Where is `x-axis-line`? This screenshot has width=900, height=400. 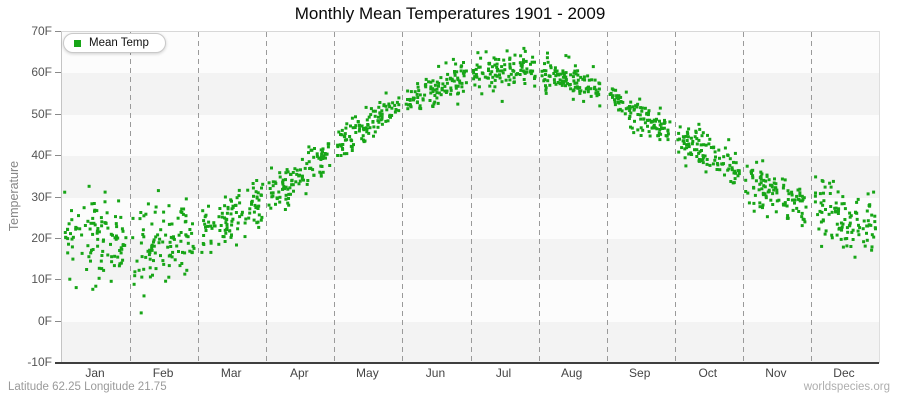 x-axis-line is located at coordinates (467, 363).